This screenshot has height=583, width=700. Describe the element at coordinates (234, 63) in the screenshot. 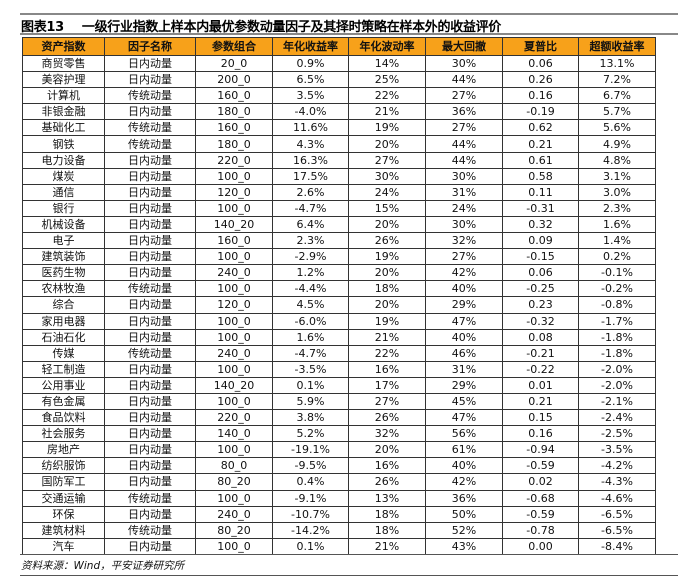

I see `table-cell: 20_0` at that location.